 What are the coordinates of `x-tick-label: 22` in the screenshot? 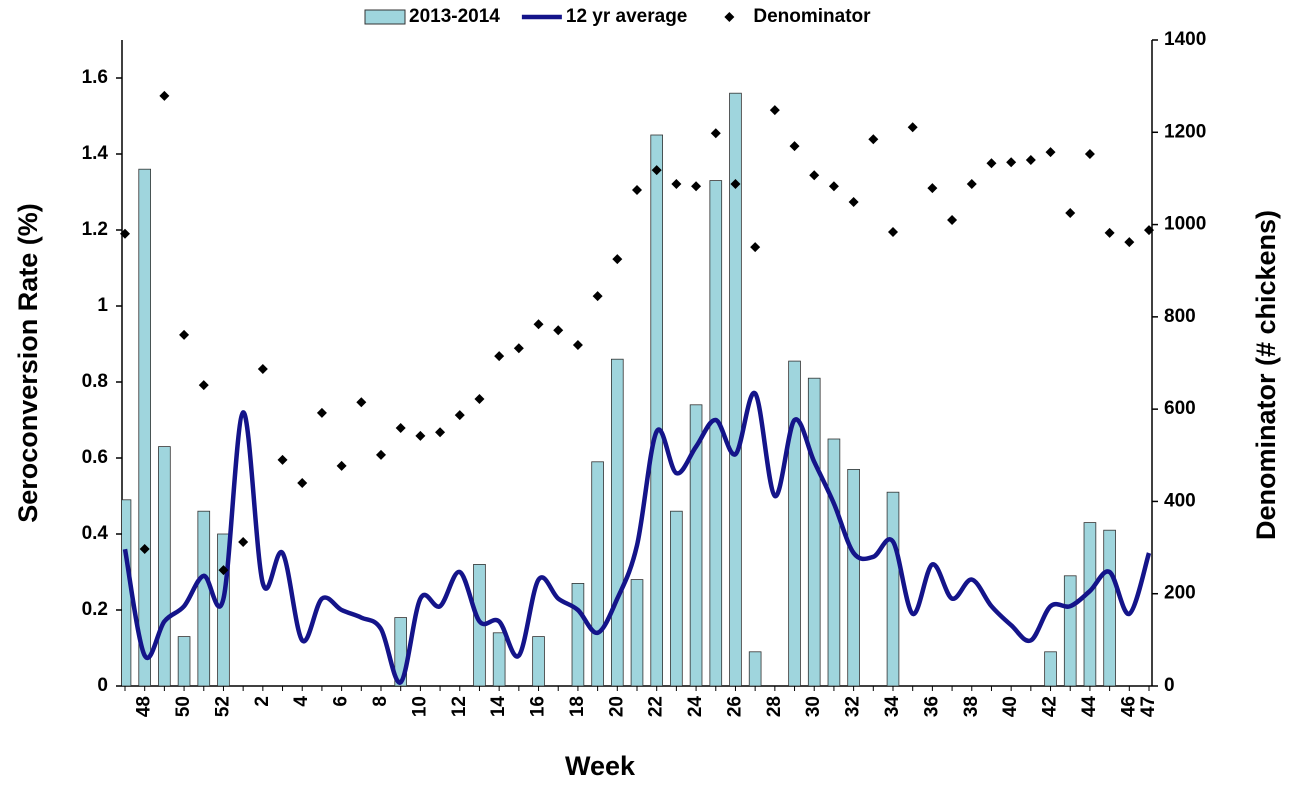 It's located at (656, 706).